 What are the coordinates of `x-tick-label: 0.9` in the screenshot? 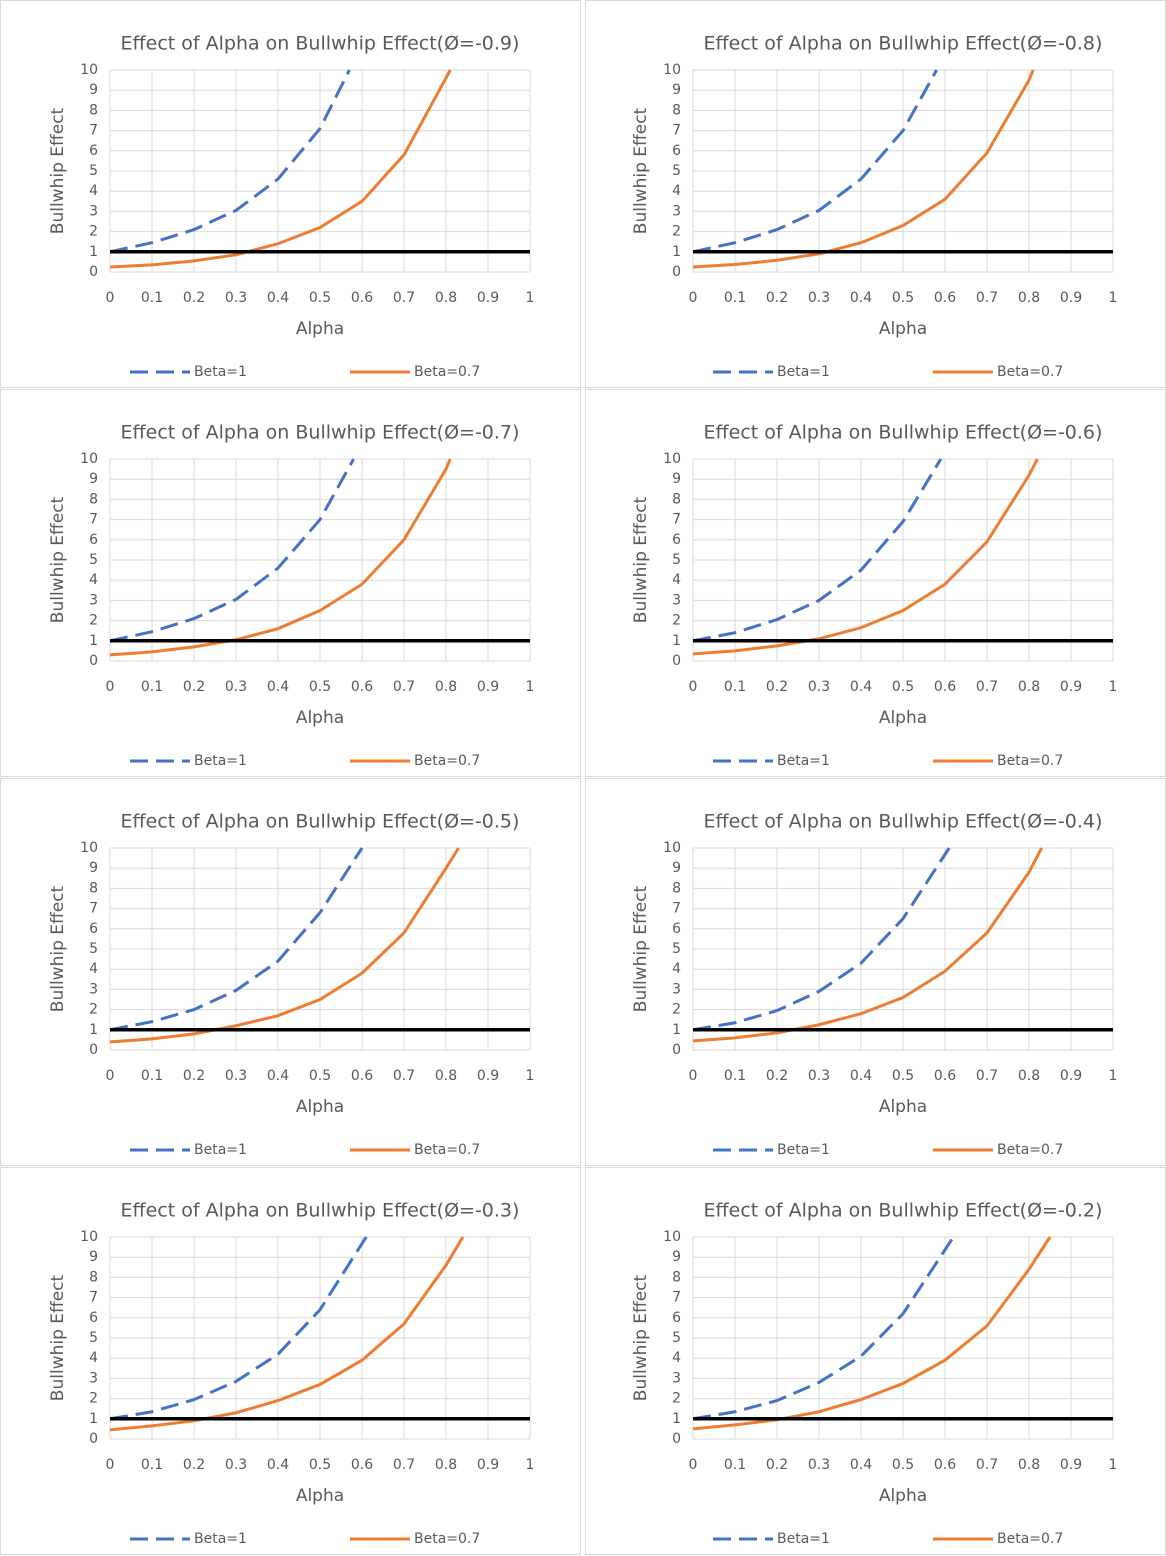 It's located at (488, 687).